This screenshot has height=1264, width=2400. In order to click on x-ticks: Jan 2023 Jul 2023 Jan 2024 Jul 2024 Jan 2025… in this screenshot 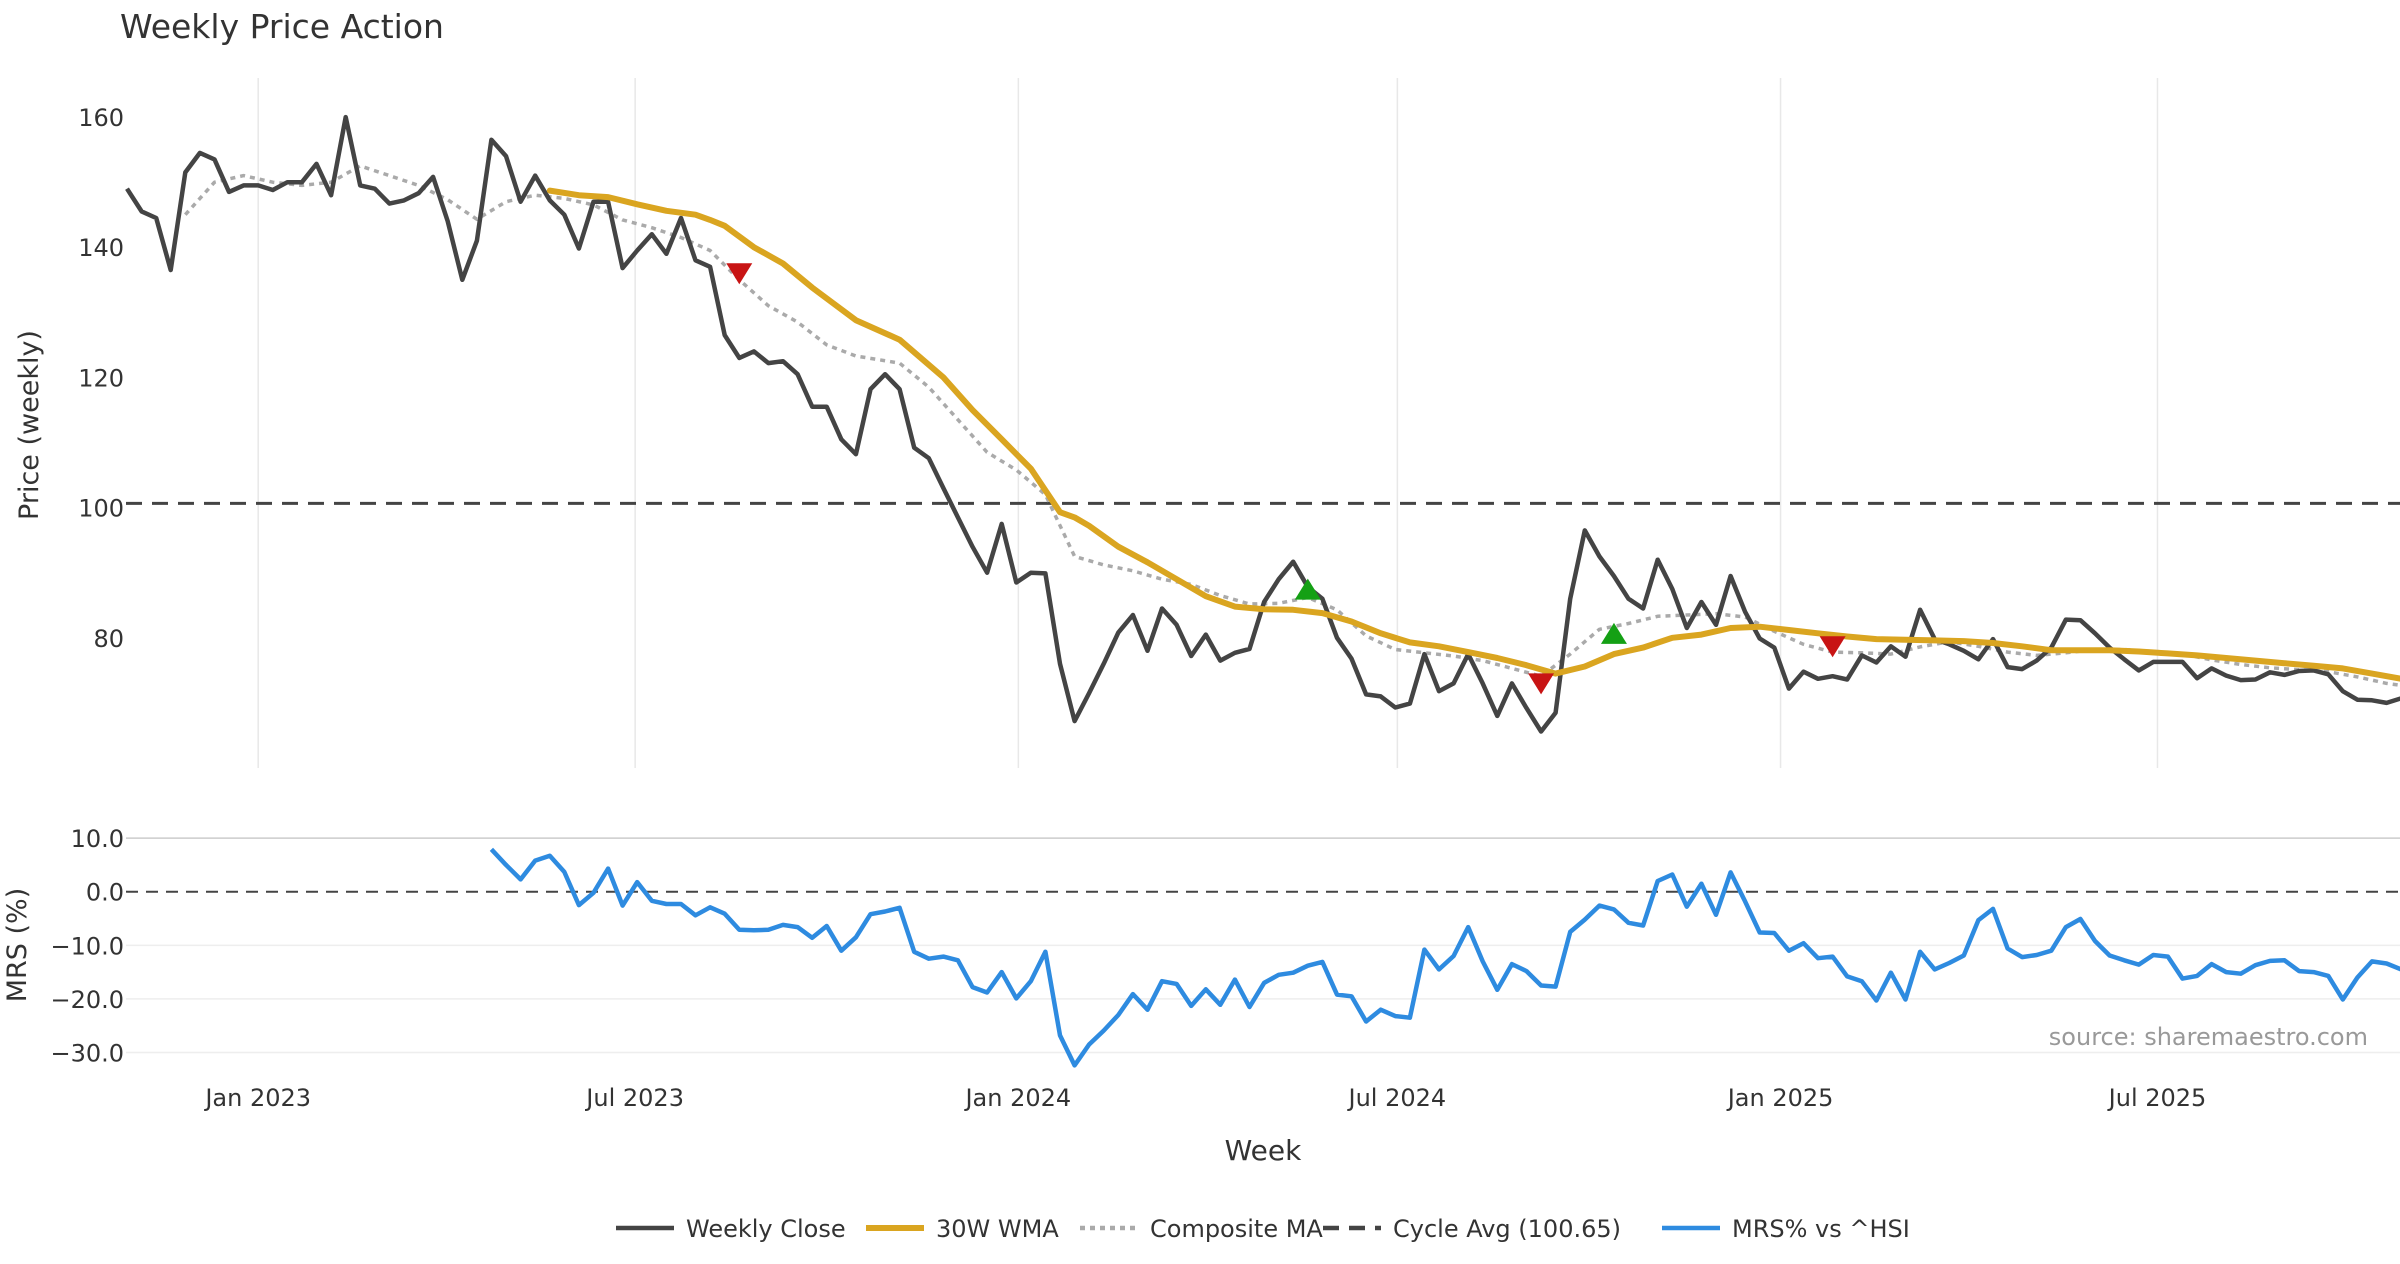, I will do `click(1204, 1098)`.